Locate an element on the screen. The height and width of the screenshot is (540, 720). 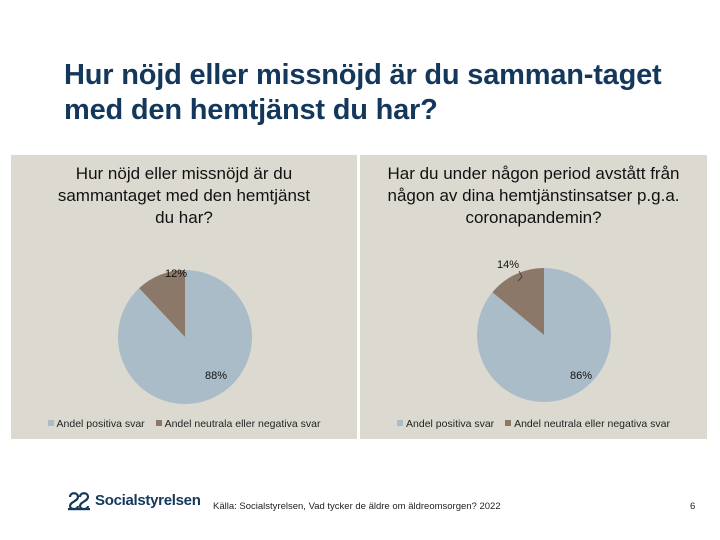
leader-line is located at coordinates (520, 276).